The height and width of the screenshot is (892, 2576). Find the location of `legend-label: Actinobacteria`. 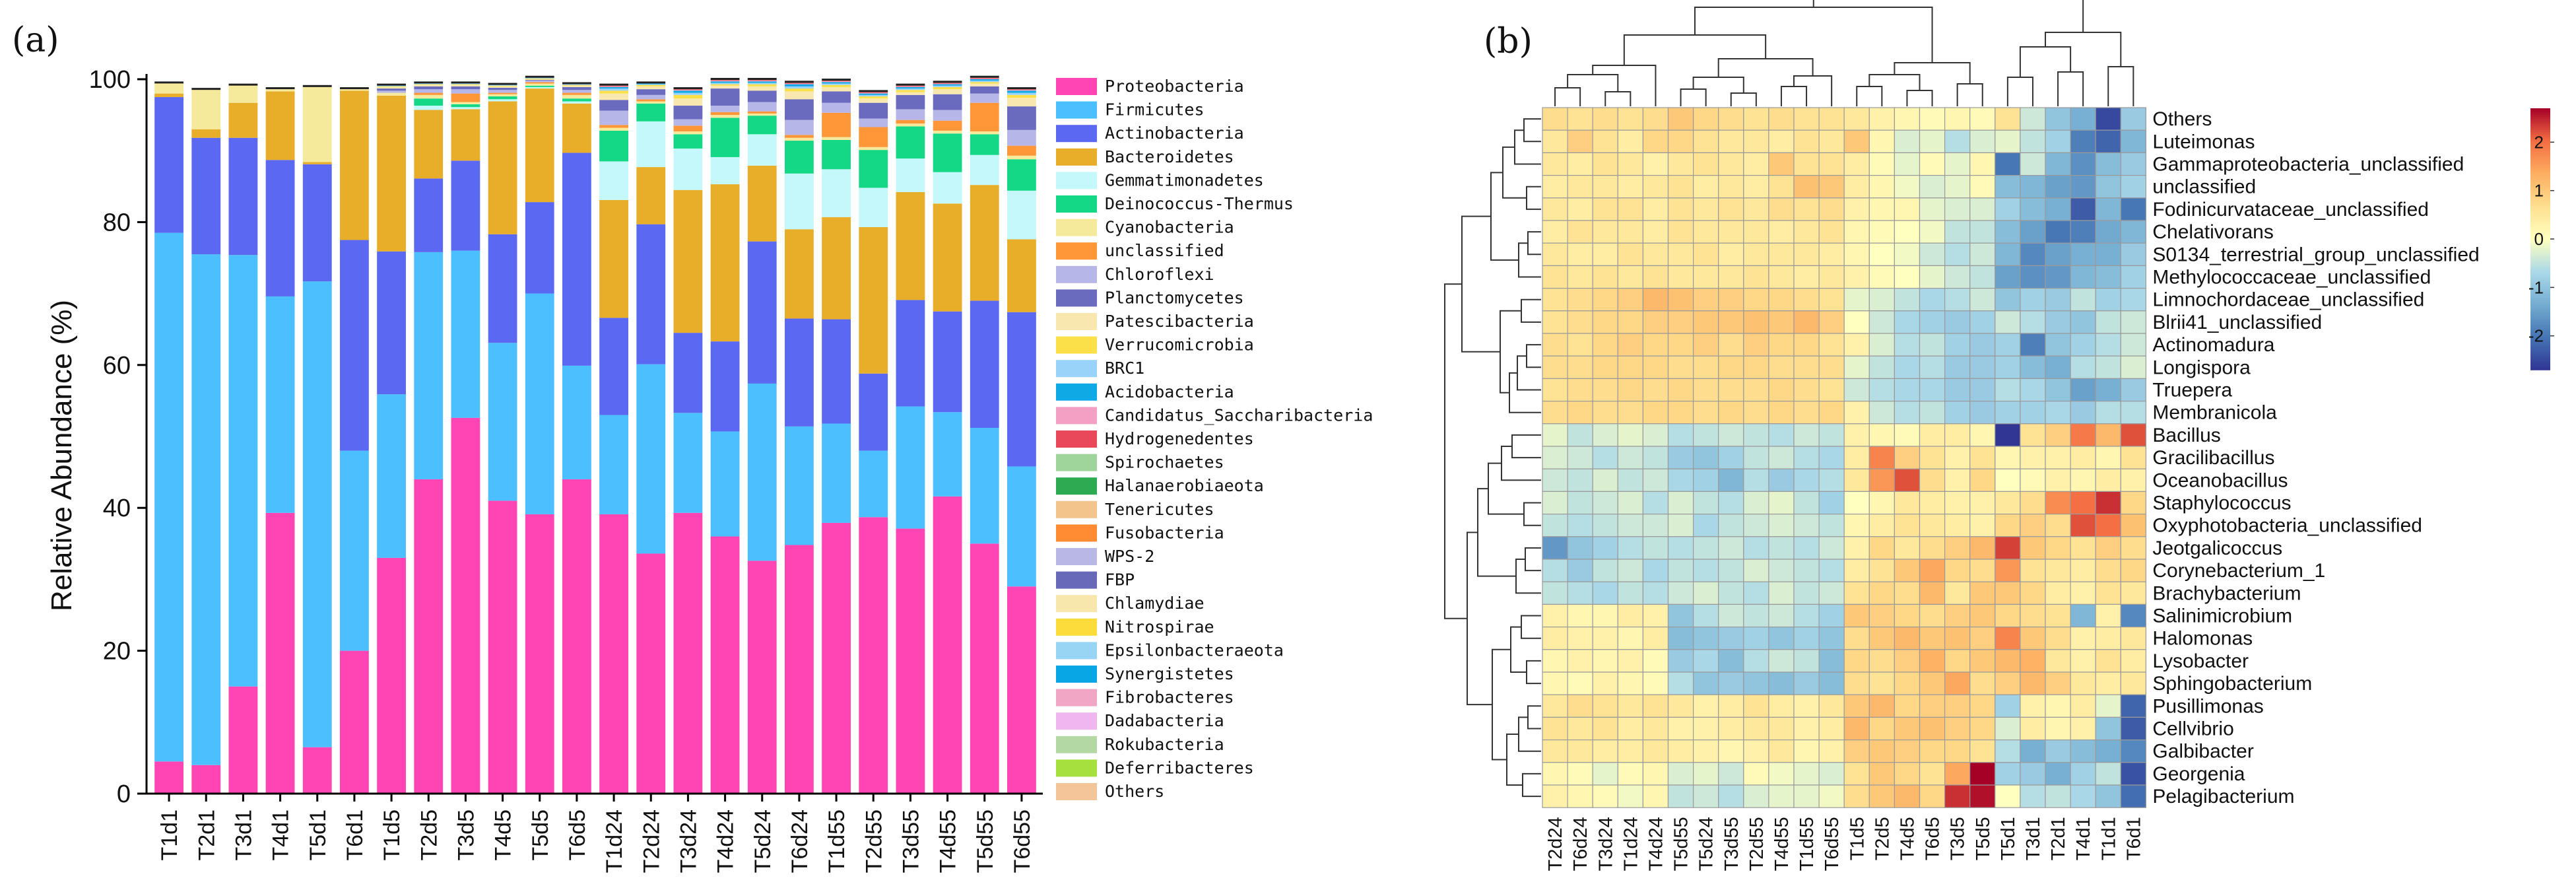

legend-label: Actinobacteria is located at coordinates (1174, 133).